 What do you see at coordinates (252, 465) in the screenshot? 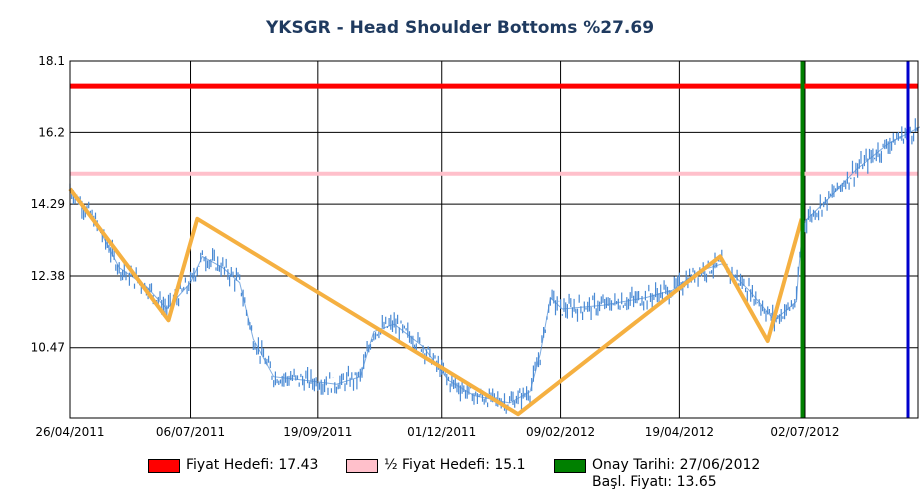
I see `legend-target-label: Fiyat Hedefi: 17.43` at bounding box center [252, 465].